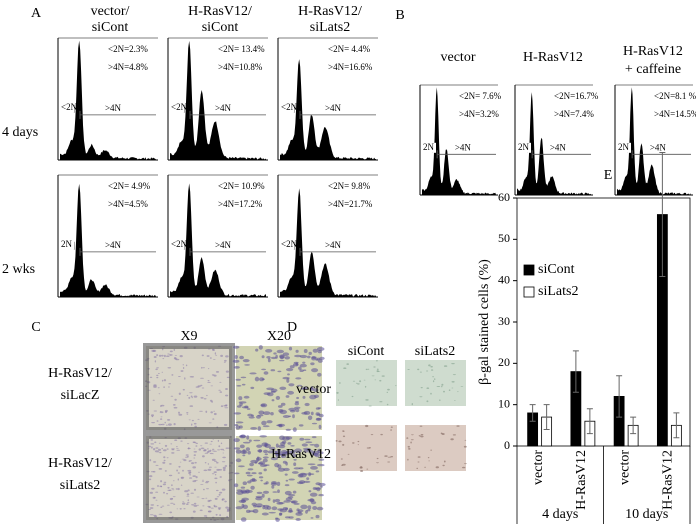 The height and width of the screenshot is (526, 696). What do you see at coordinates (189, 478) in the screenshot?
I see `vignette` at bounding box center [189, 478].